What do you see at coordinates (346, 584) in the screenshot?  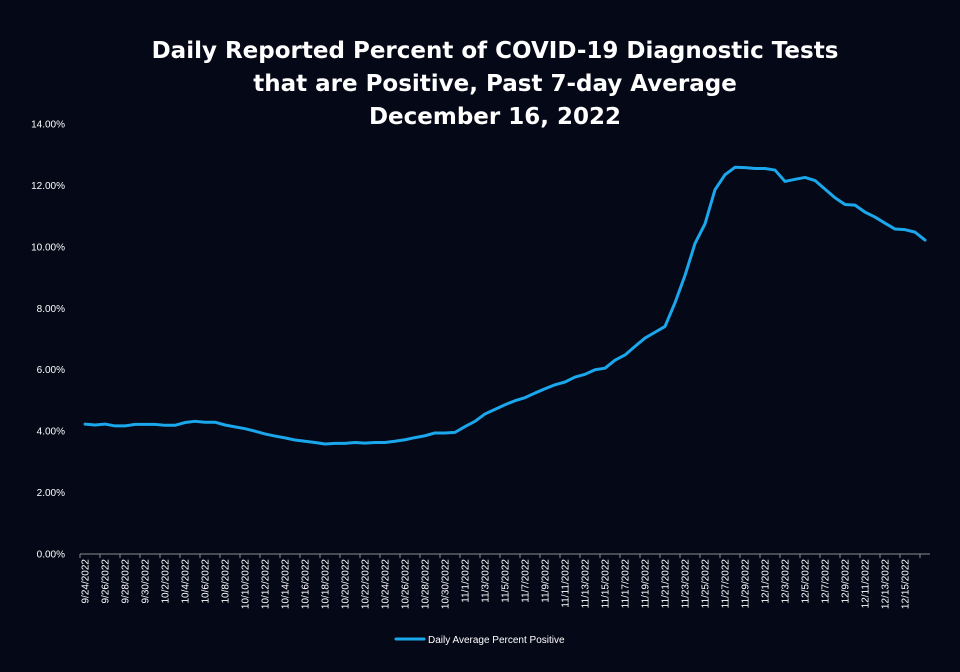 I see `x-tick-label: 10/20/2022` at bounding box center [346, 584].